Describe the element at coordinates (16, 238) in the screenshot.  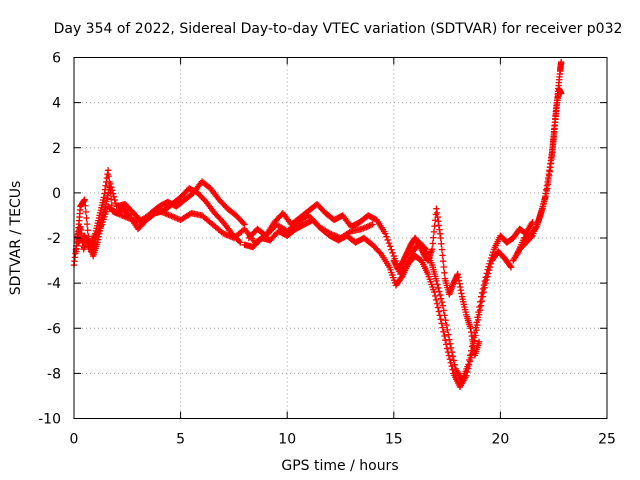
I see `y-axis-label: SDTVAR / TECUs` at that location.